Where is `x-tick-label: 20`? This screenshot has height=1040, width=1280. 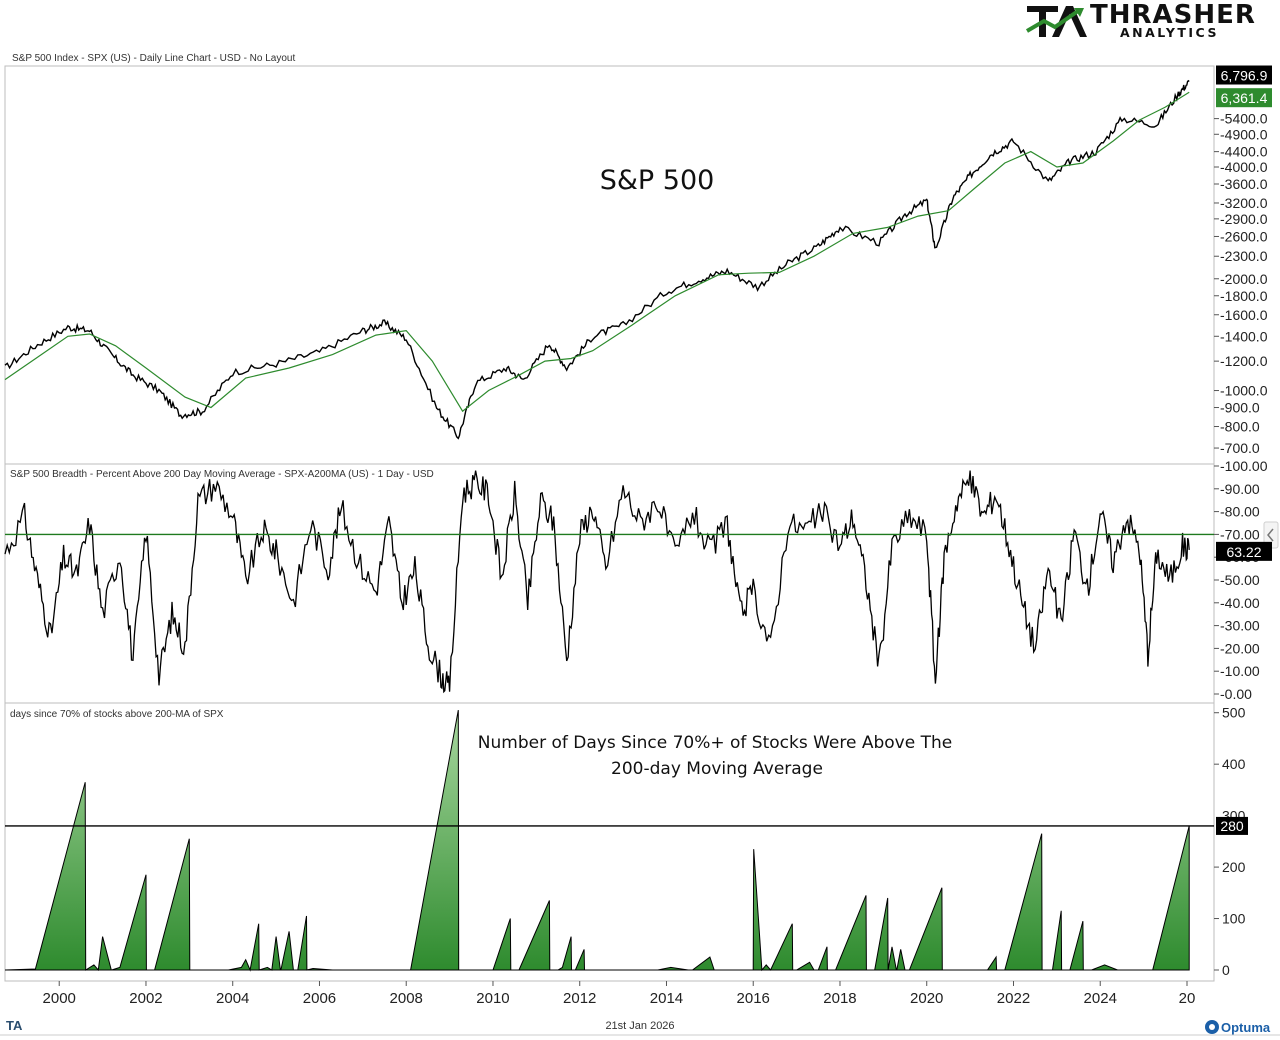 x-tick-label: 20 is located at coordinates (1187, 998).